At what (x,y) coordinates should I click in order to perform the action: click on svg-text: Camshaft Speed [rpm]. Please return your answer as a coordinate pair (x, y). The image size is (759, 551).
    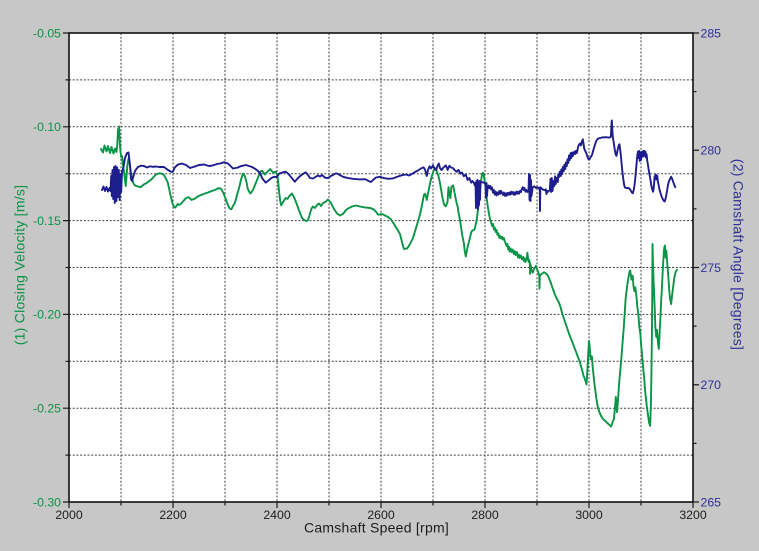
    Looking at the image, I should click on (376, 528).